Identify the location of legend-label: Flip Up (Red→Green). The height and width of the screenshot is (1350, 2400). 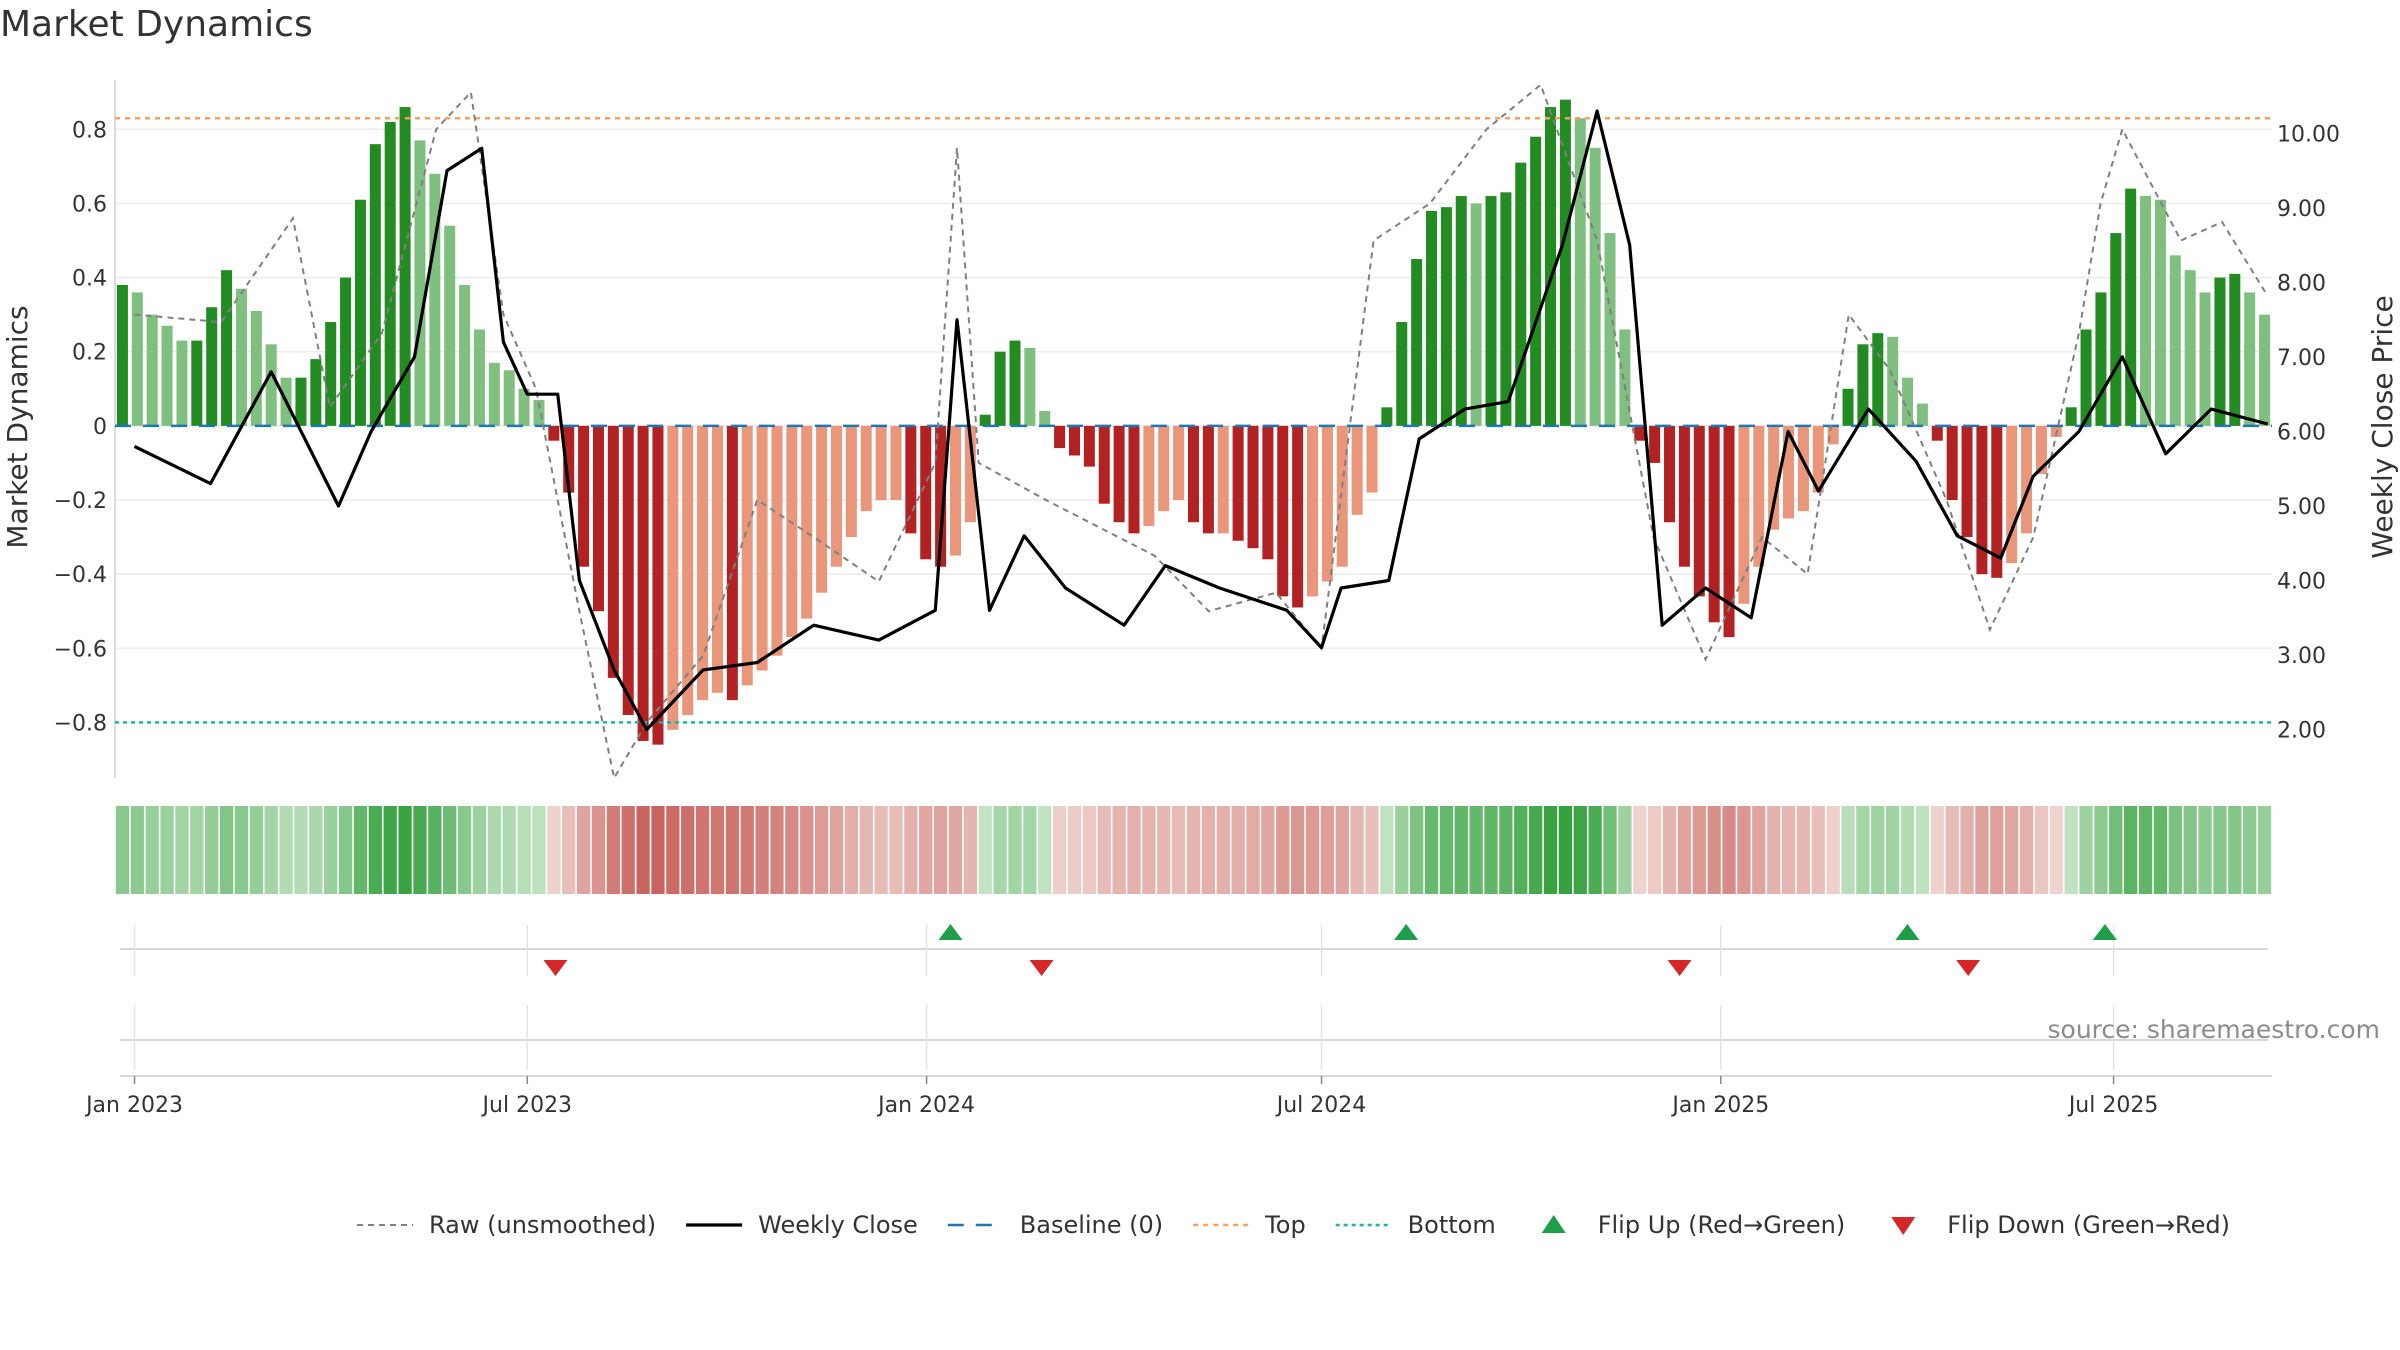
(1722, 1225).